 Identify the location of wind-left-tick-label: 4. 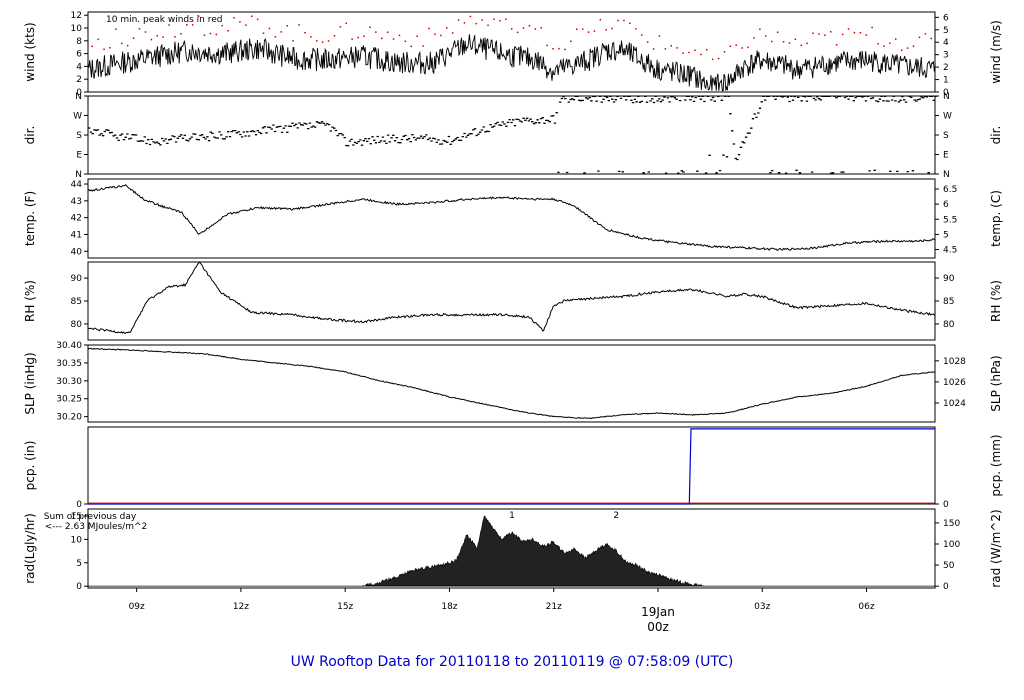
(79, 67).